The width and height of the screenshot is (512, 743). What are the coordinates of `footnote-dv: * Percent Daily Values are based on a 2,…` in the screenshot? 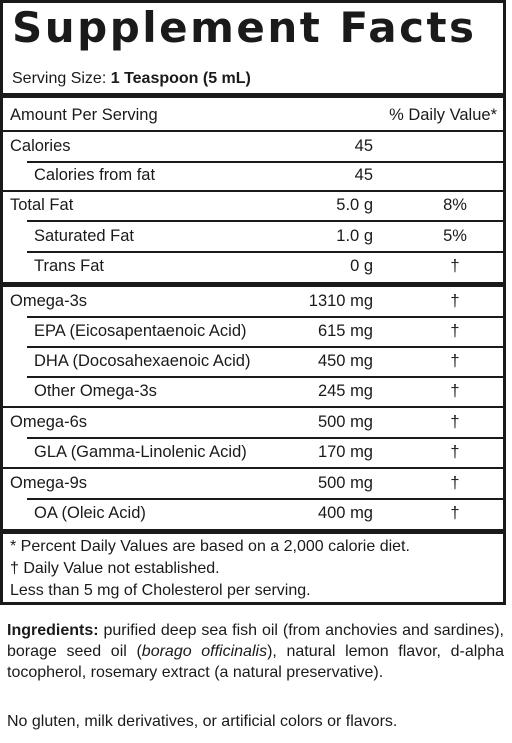 It's located at (210, 546).